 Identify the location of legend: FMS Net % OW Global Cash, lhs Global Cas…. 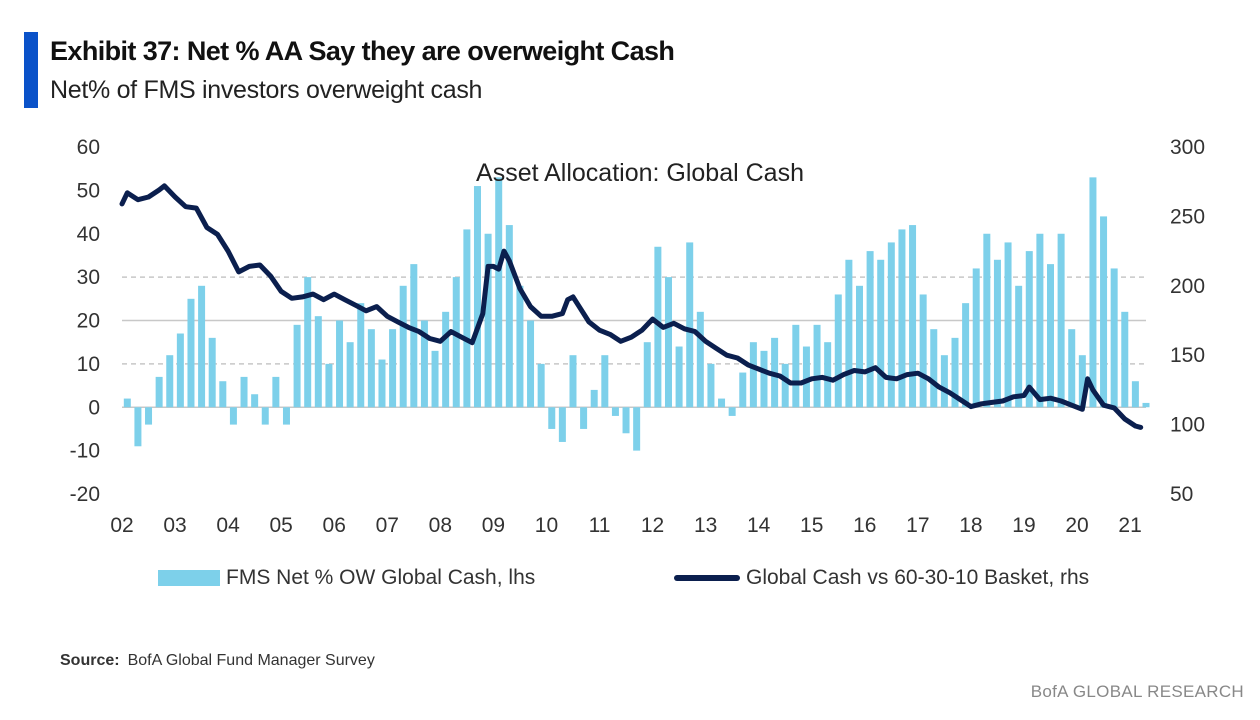
(630, 581).